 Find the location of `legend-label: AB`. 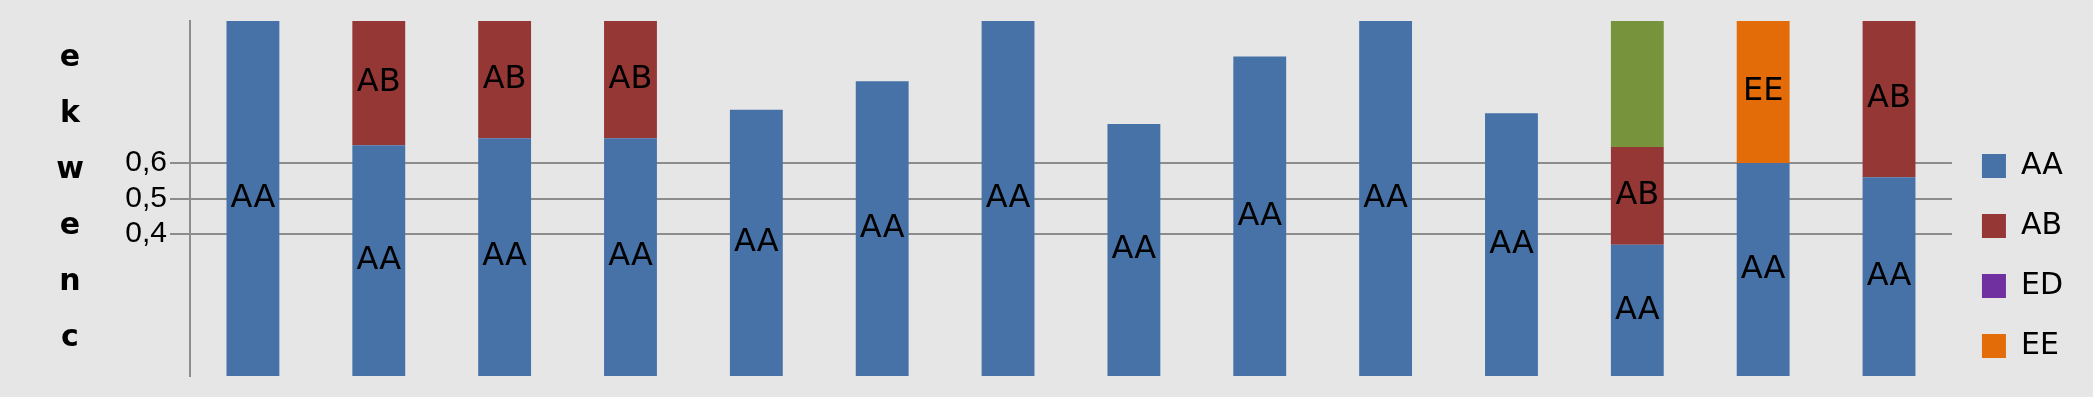

legend-label: AB is located at coordinates (2041, 223).